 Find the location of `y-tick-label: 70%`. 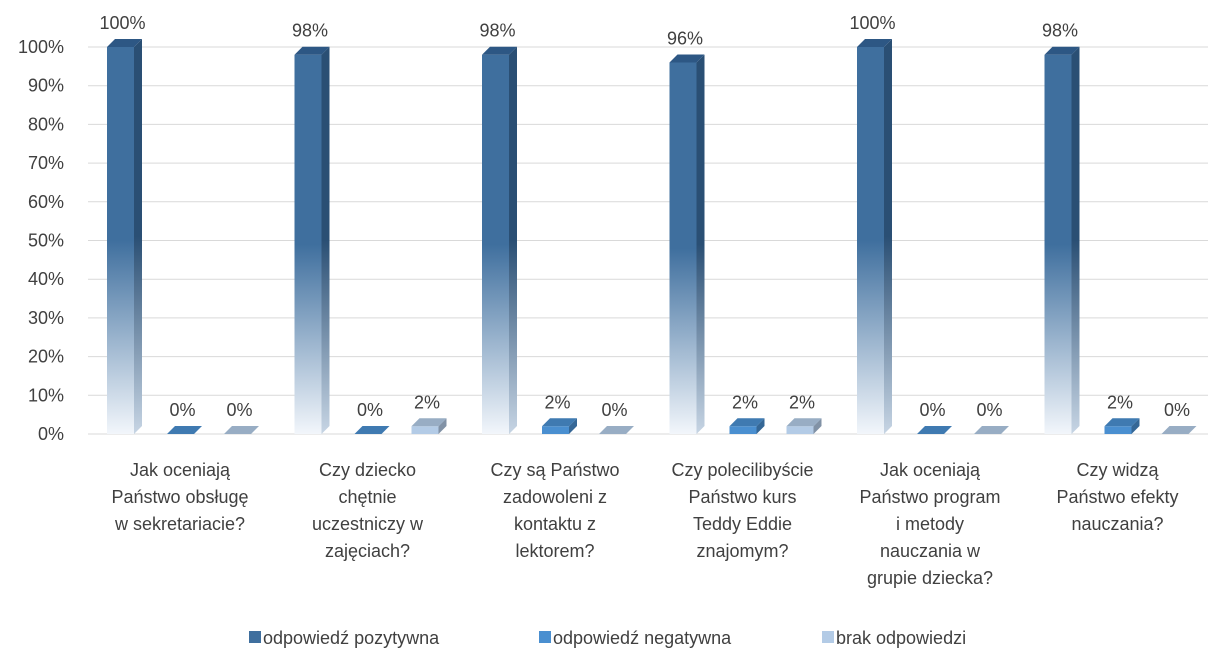

y-tick-label: 70% is located at coordinates (46, 163).